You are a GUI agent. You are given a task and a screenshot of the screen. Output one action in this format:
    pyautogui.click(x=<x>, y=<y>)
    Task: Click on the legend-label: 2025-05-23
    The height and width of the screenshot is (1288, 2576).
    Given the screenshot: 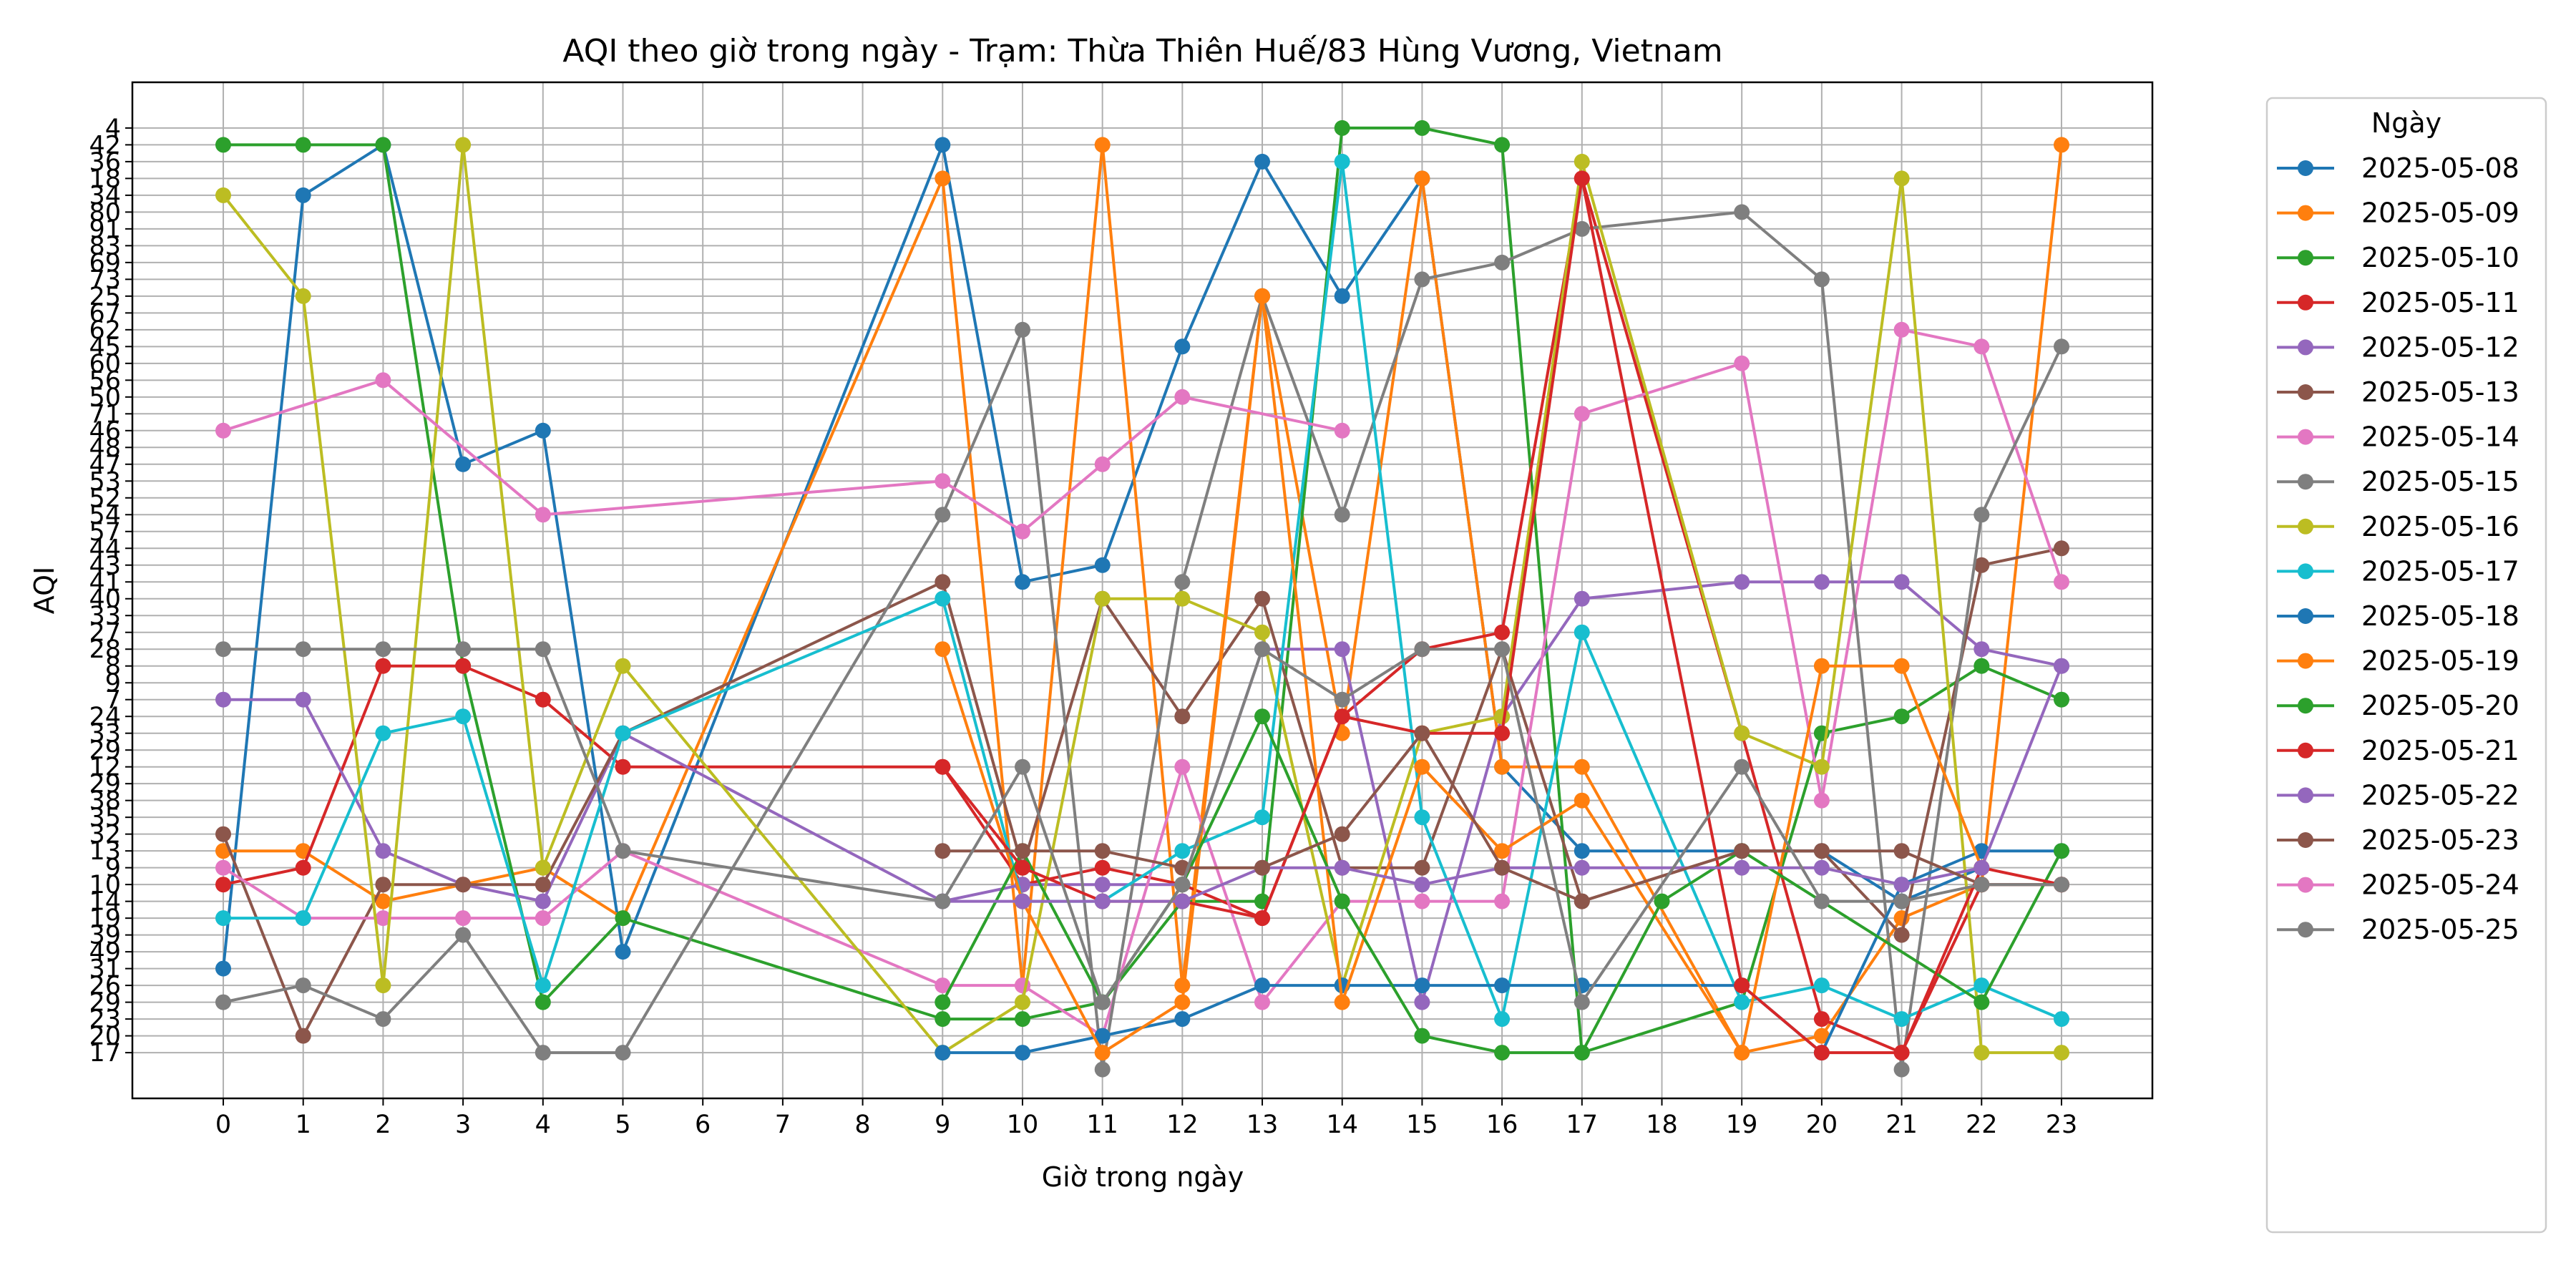 What is the action you would take?
    pyautogui.click(x=2440, y=840)
    